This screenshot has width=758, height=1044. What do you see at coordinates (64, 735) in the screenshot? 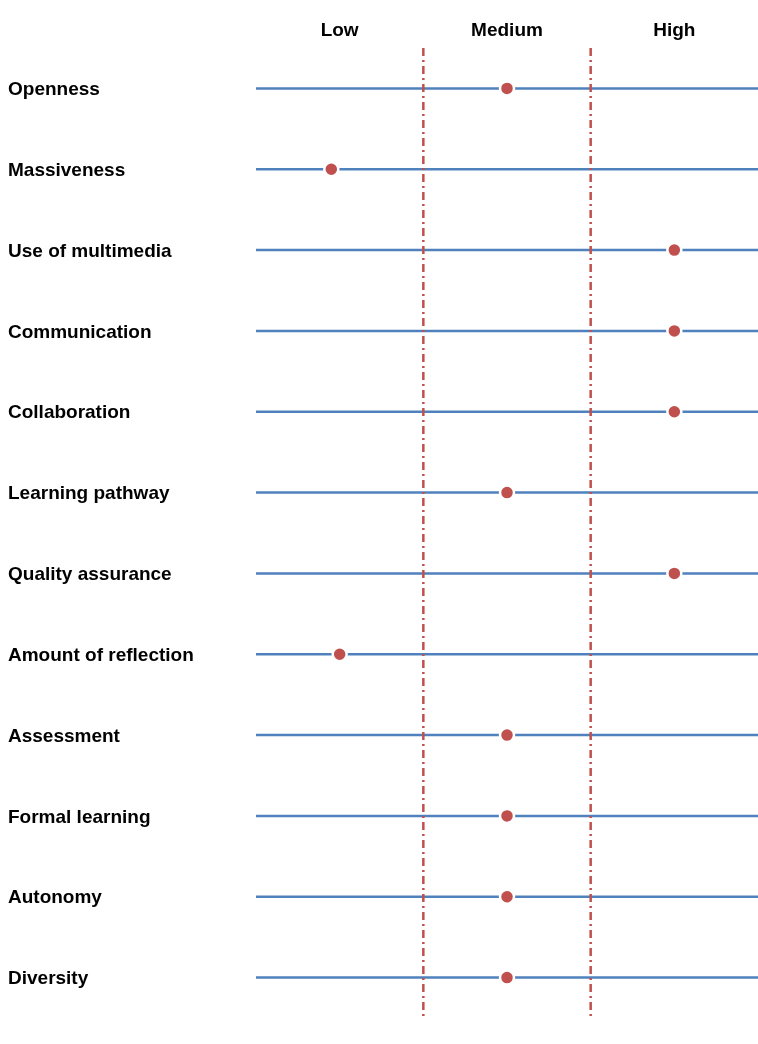
I see `y-tick-label: Assessment` at bounding box center [64, 735].